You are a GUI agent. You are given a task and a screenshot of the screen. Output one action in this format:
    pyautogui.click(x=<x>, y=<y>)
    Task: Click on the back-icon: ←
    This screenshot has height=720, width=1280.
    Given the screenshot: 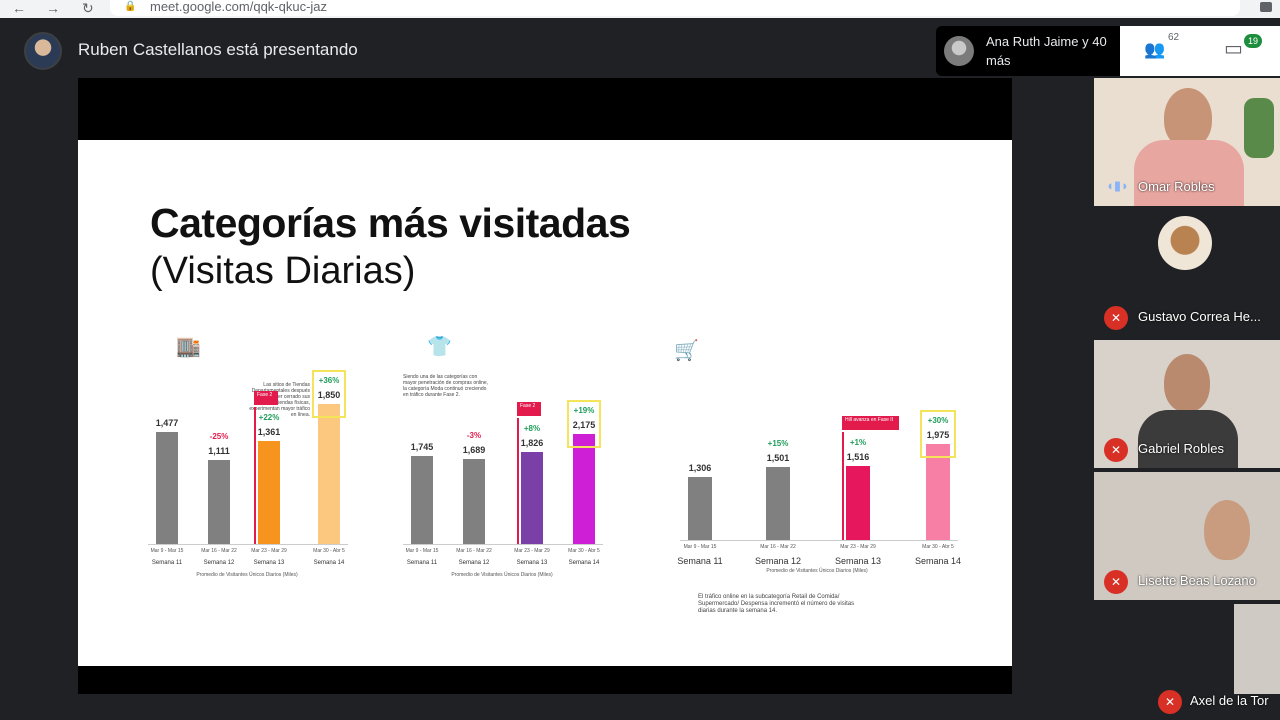 What is the action you would take?
    pyautogui.click(x=19, y=8)
    